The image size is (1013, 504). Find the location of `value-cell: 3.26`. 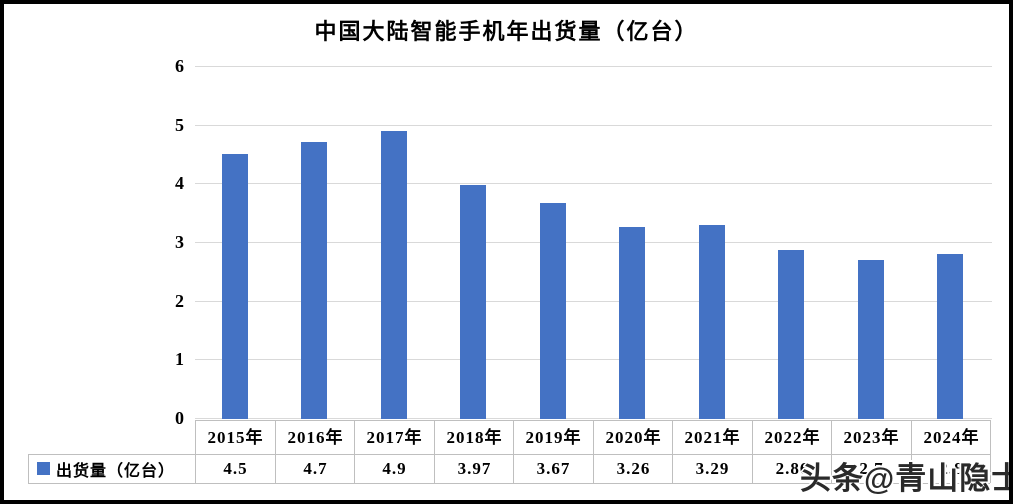

value-cell: 3.26 is located at coordinates (633, 469).